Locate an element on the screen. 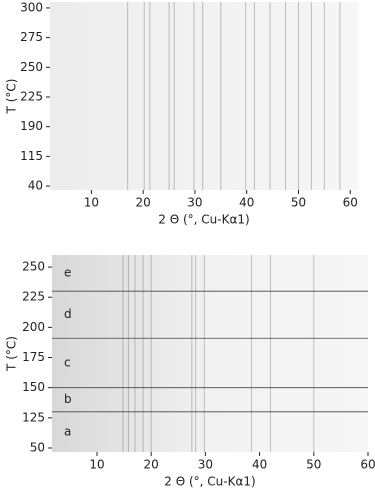 The image size is (375, 498). region-label: b is located at coordinates (68, 399).